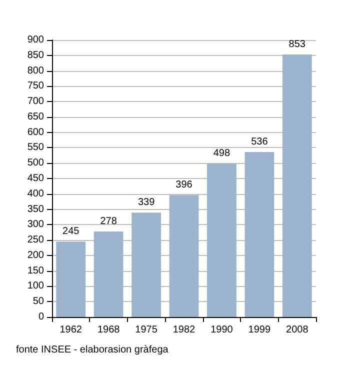  I want to click on y-tick-label: 100, so click(35, 286).